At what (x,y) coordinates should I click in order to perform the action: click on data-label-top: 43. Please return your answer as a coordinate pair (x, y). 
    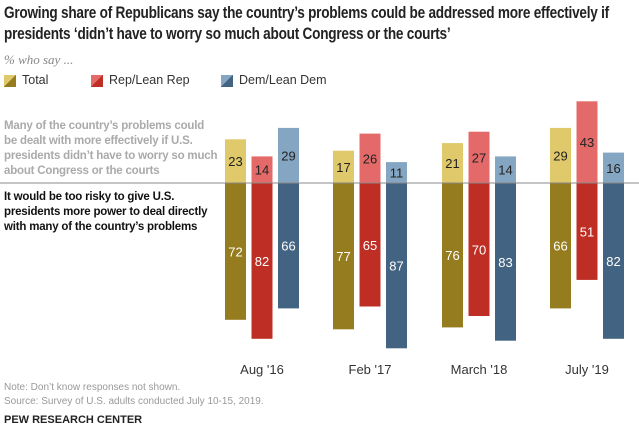
    Looking at the image, I should click on (587, 142).